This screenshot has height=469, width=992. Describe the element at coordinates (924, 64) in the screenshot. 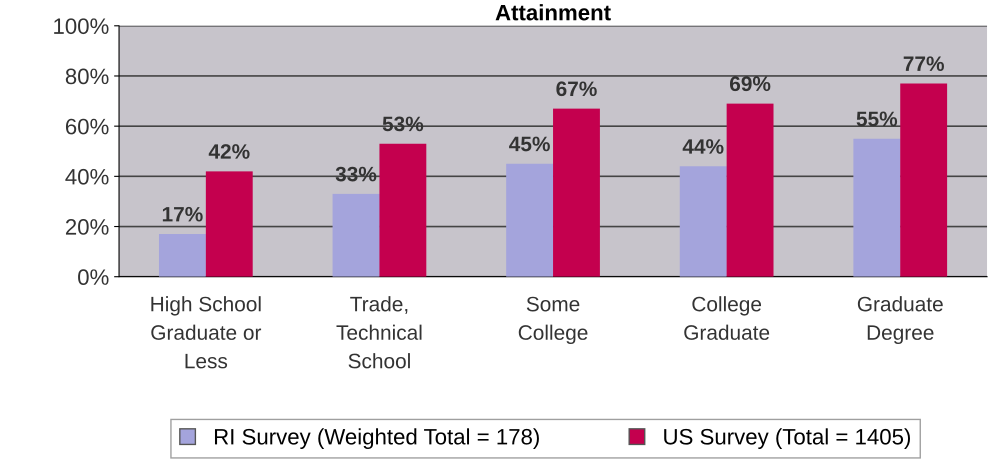

I see `data-label: 77%` at that location.